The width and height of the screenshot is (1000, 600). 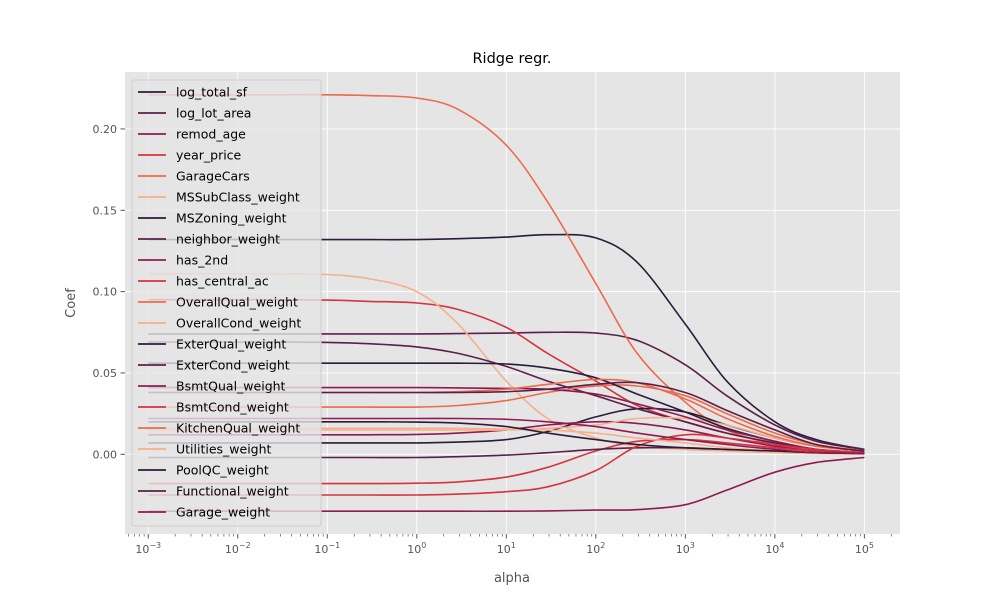 I want to click on legend-label: neighbor_weight, so click(x=228, y=239).